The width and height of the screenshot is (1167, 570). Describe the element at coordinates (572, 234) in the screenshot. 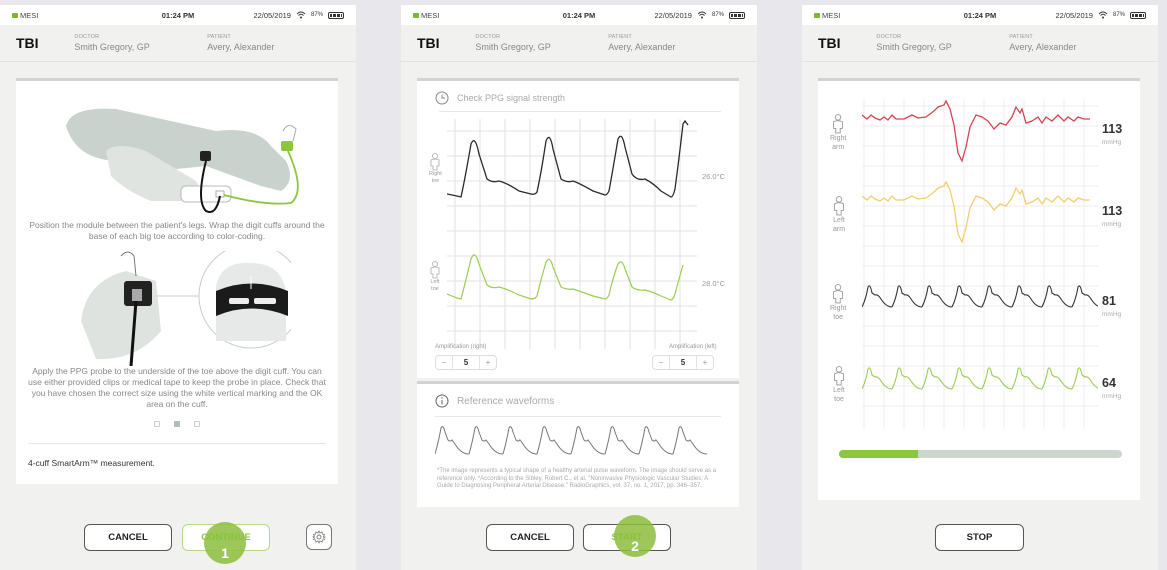

I see `ppg-chart` at that location.